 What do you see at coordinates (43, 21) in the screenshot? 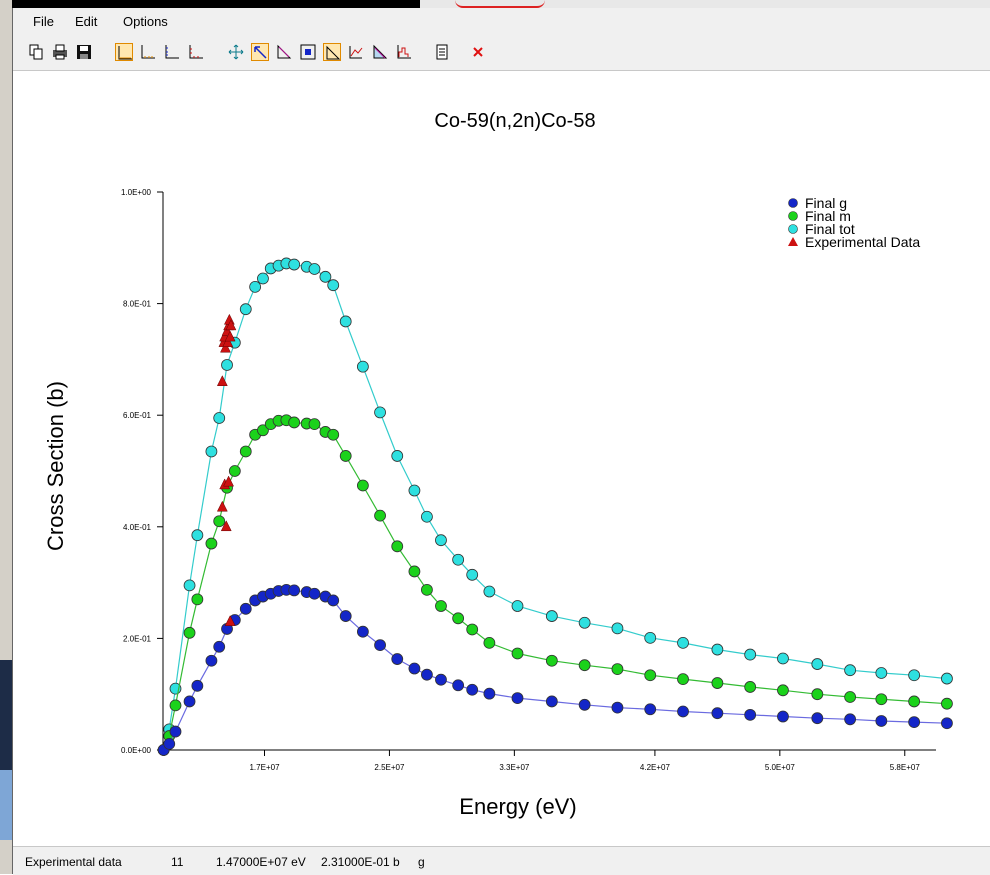
I see `menu-file: File` at bounding box center [43, 21].